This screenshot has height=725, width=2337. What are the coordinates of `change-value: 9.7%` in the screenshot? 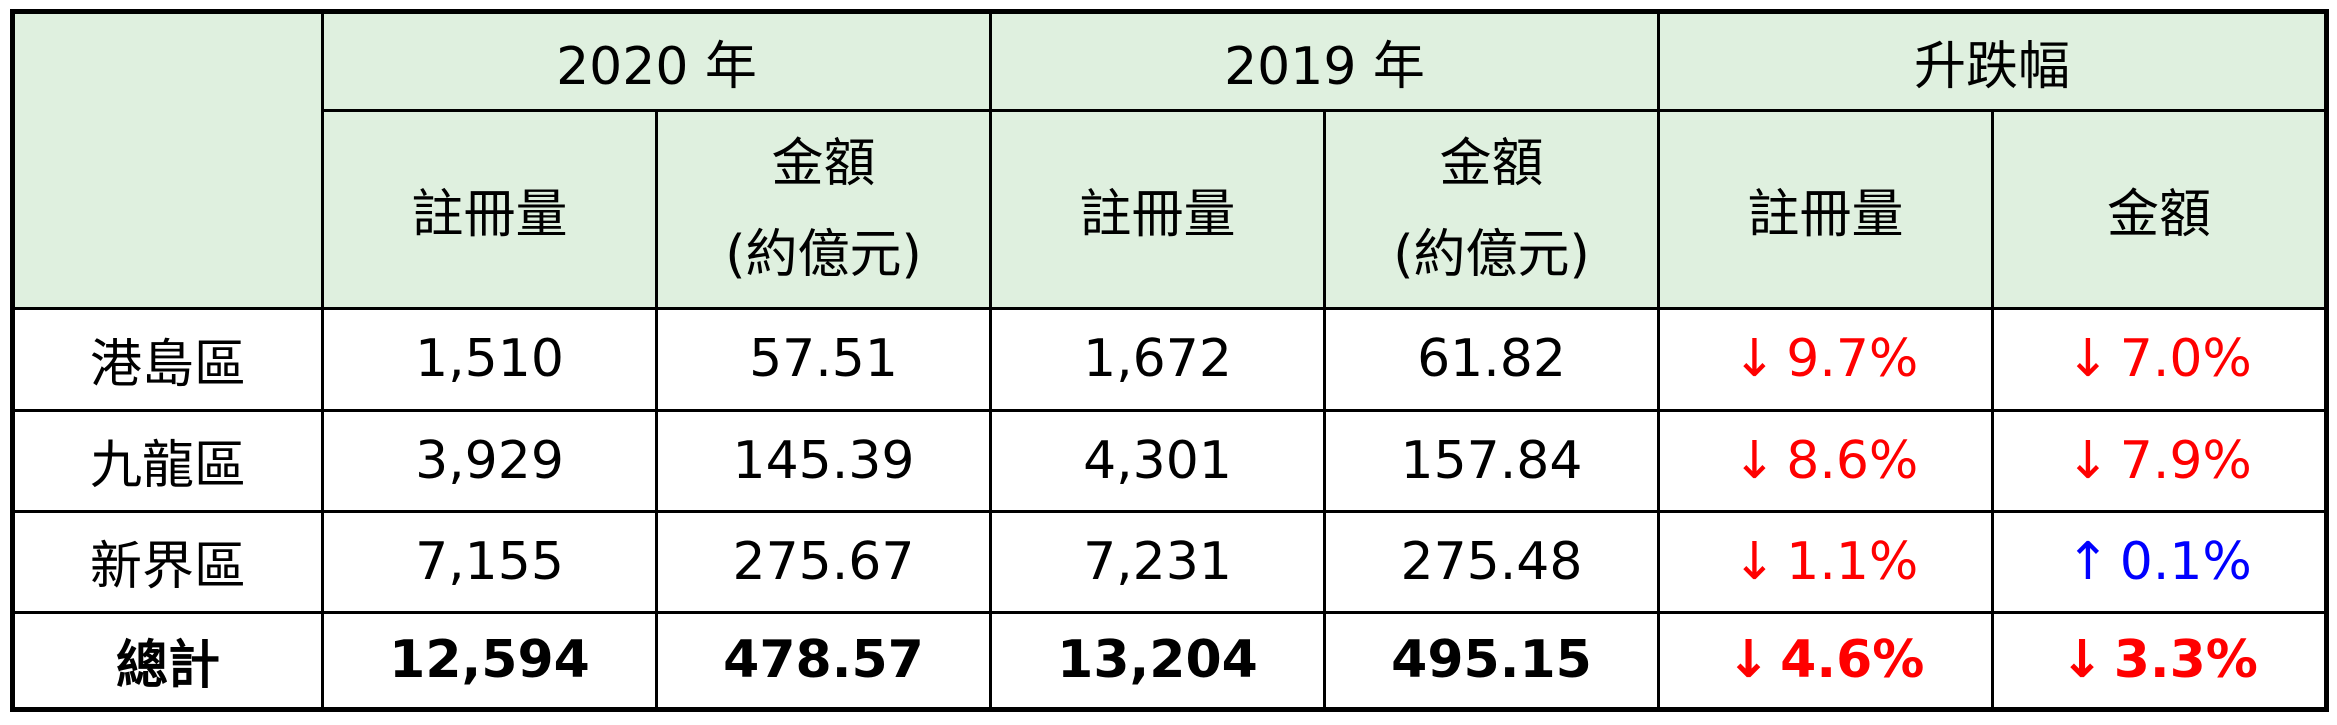 It's located at (1852, 359).